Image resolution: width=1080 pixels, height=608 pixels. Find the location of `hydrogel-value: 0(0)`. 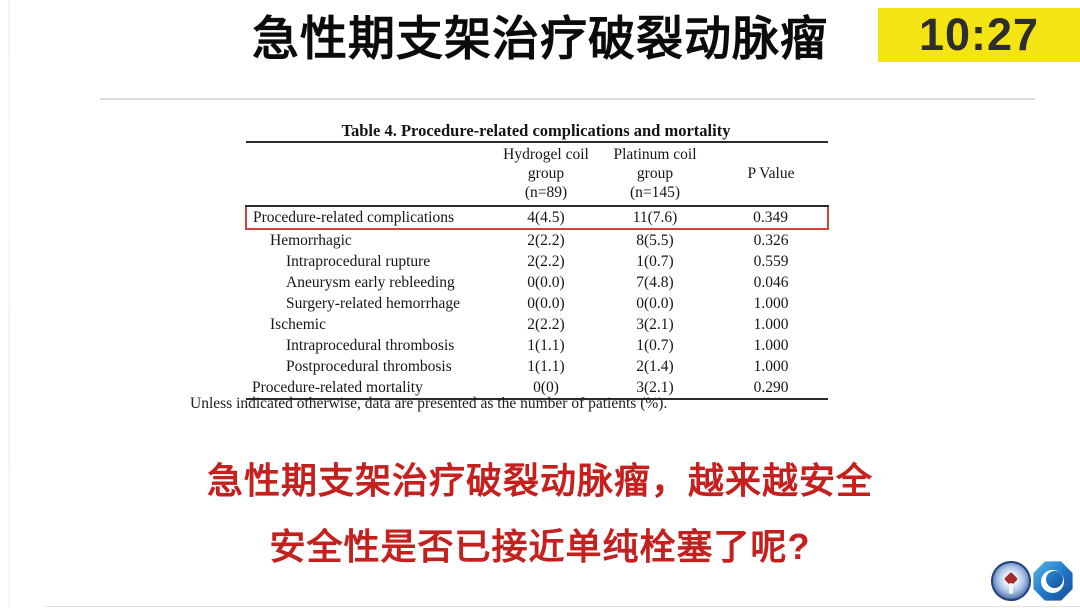

hydrogel-value: 0(0) is located at coordinates (546, 388).